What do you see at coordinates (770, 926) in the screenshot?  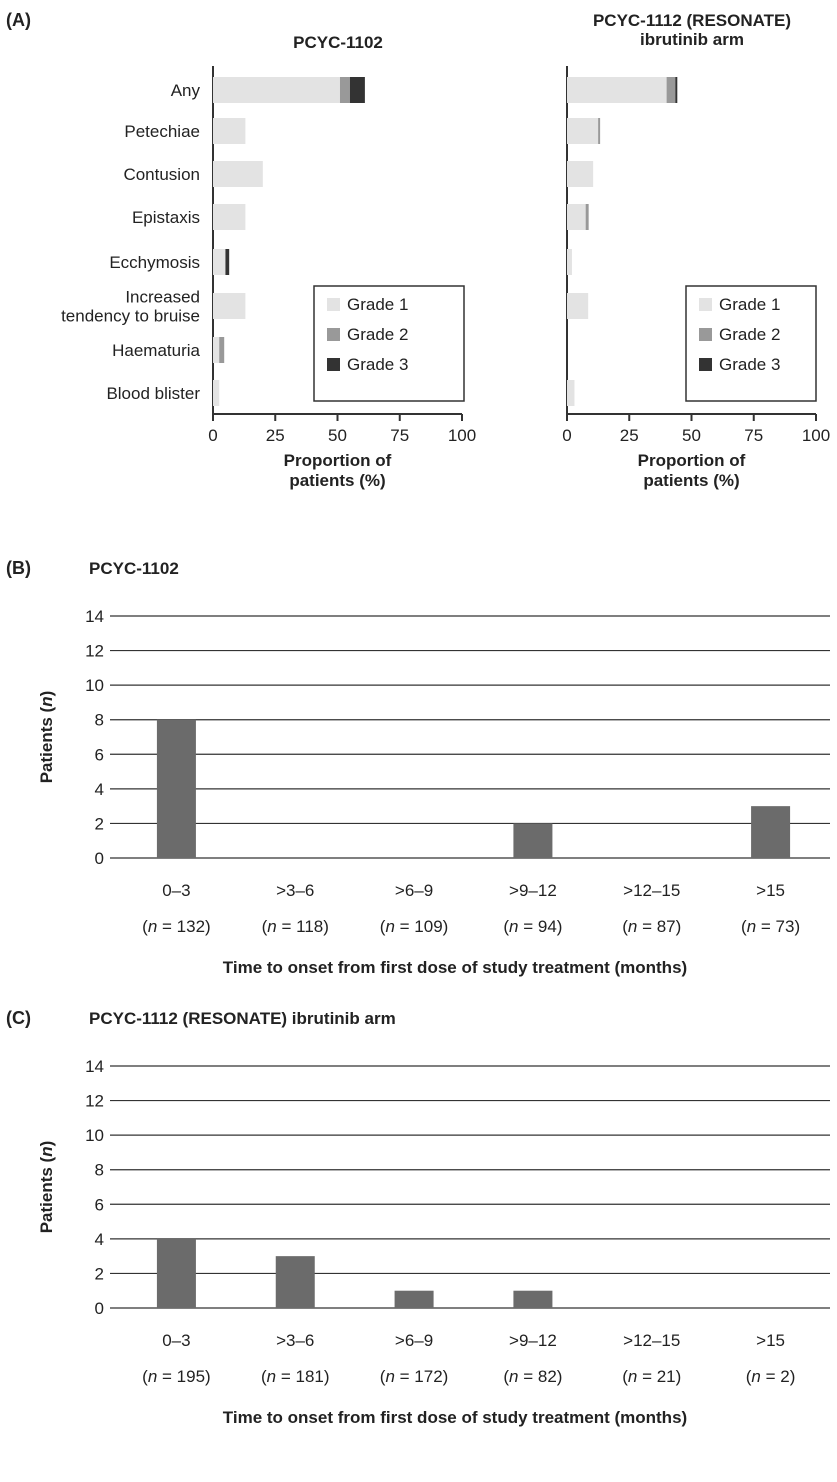 I see `n-label: (n = 73)` at bounding box center [770, 926].